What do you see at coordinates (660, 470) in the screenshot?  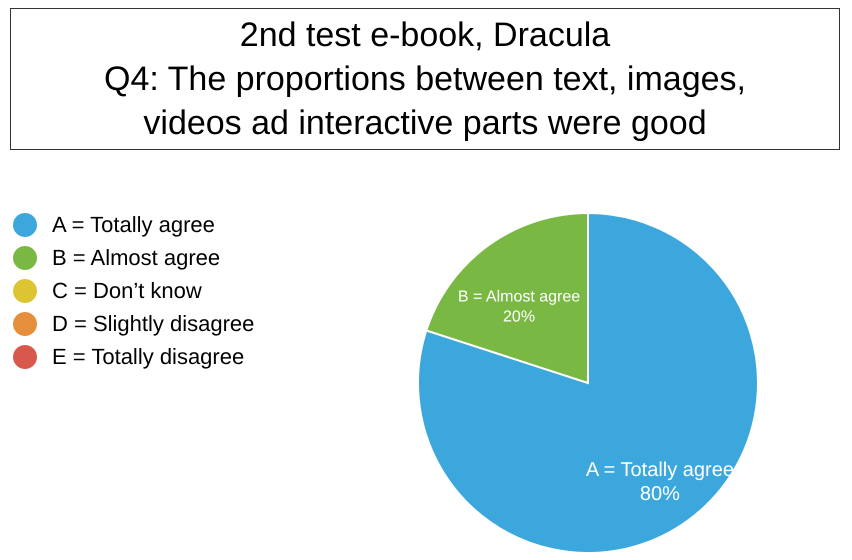 I see `slice-label: A = Totally agree` at bounding box center [660, 470].